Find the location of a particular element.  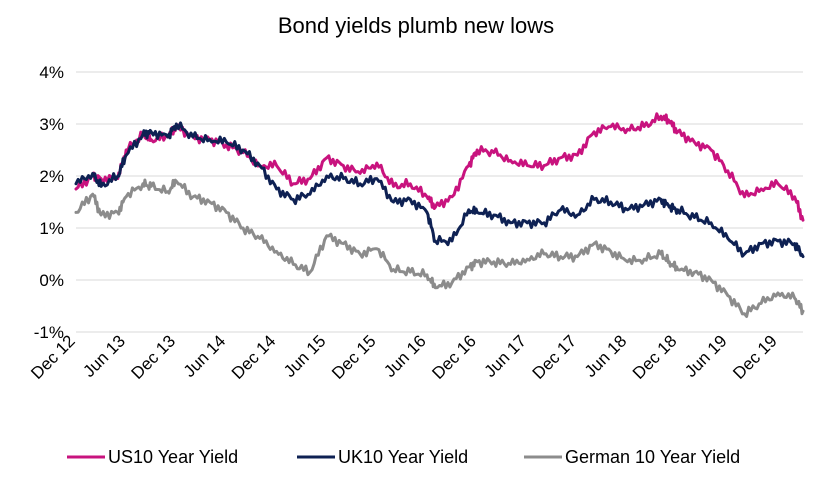

y-tick-label: -1% is located at coordinates (49, 332).